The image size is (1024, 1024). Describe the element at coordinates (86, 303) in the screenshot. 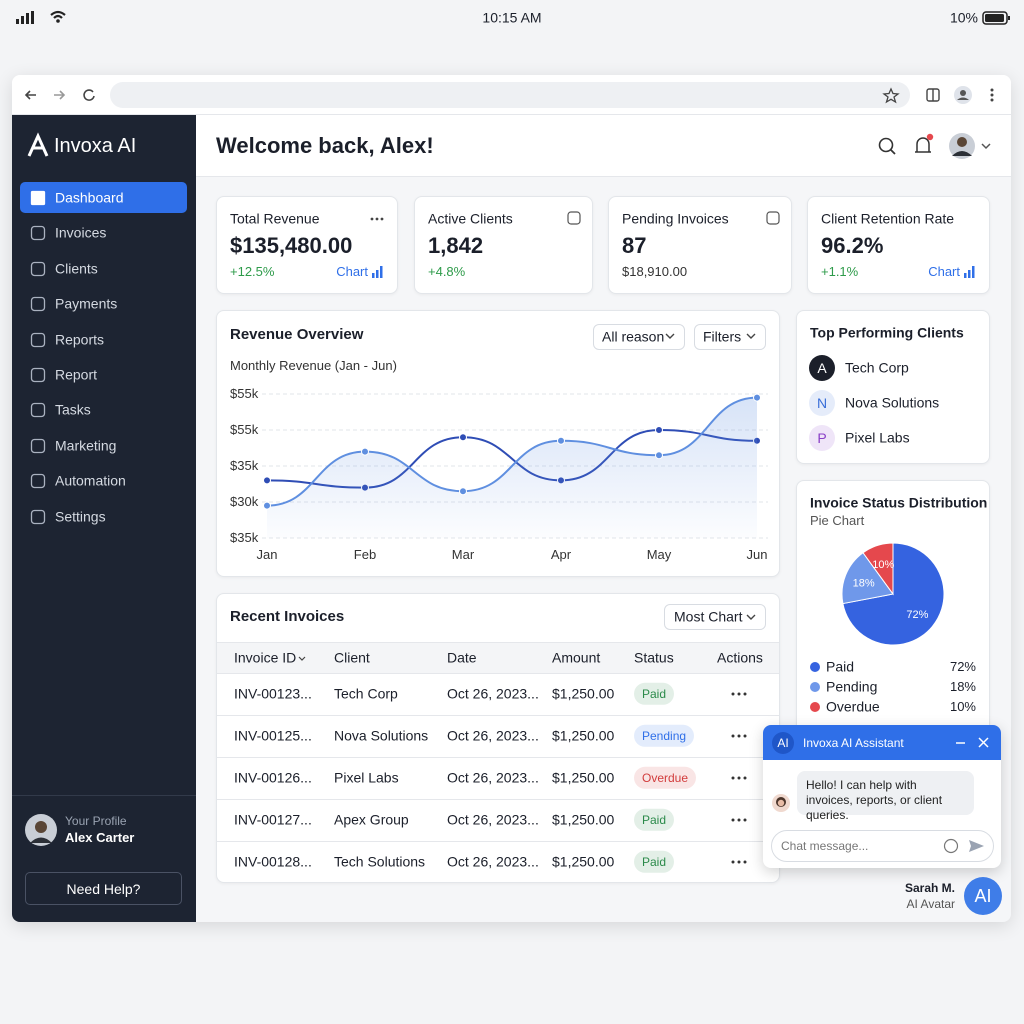

I see `nav-item: Payments` at that location.